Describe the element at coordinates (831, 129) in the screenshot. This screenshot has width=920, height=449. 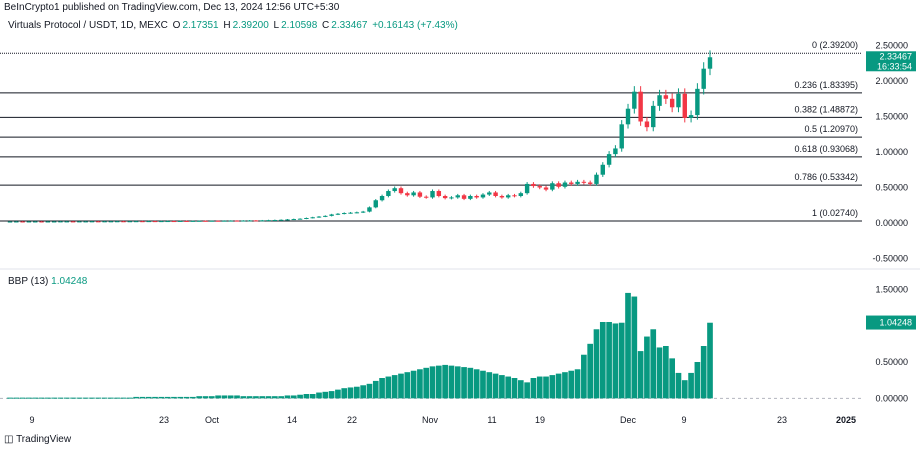
I see `fib-label: 0.5 (1.20970)` at that location.